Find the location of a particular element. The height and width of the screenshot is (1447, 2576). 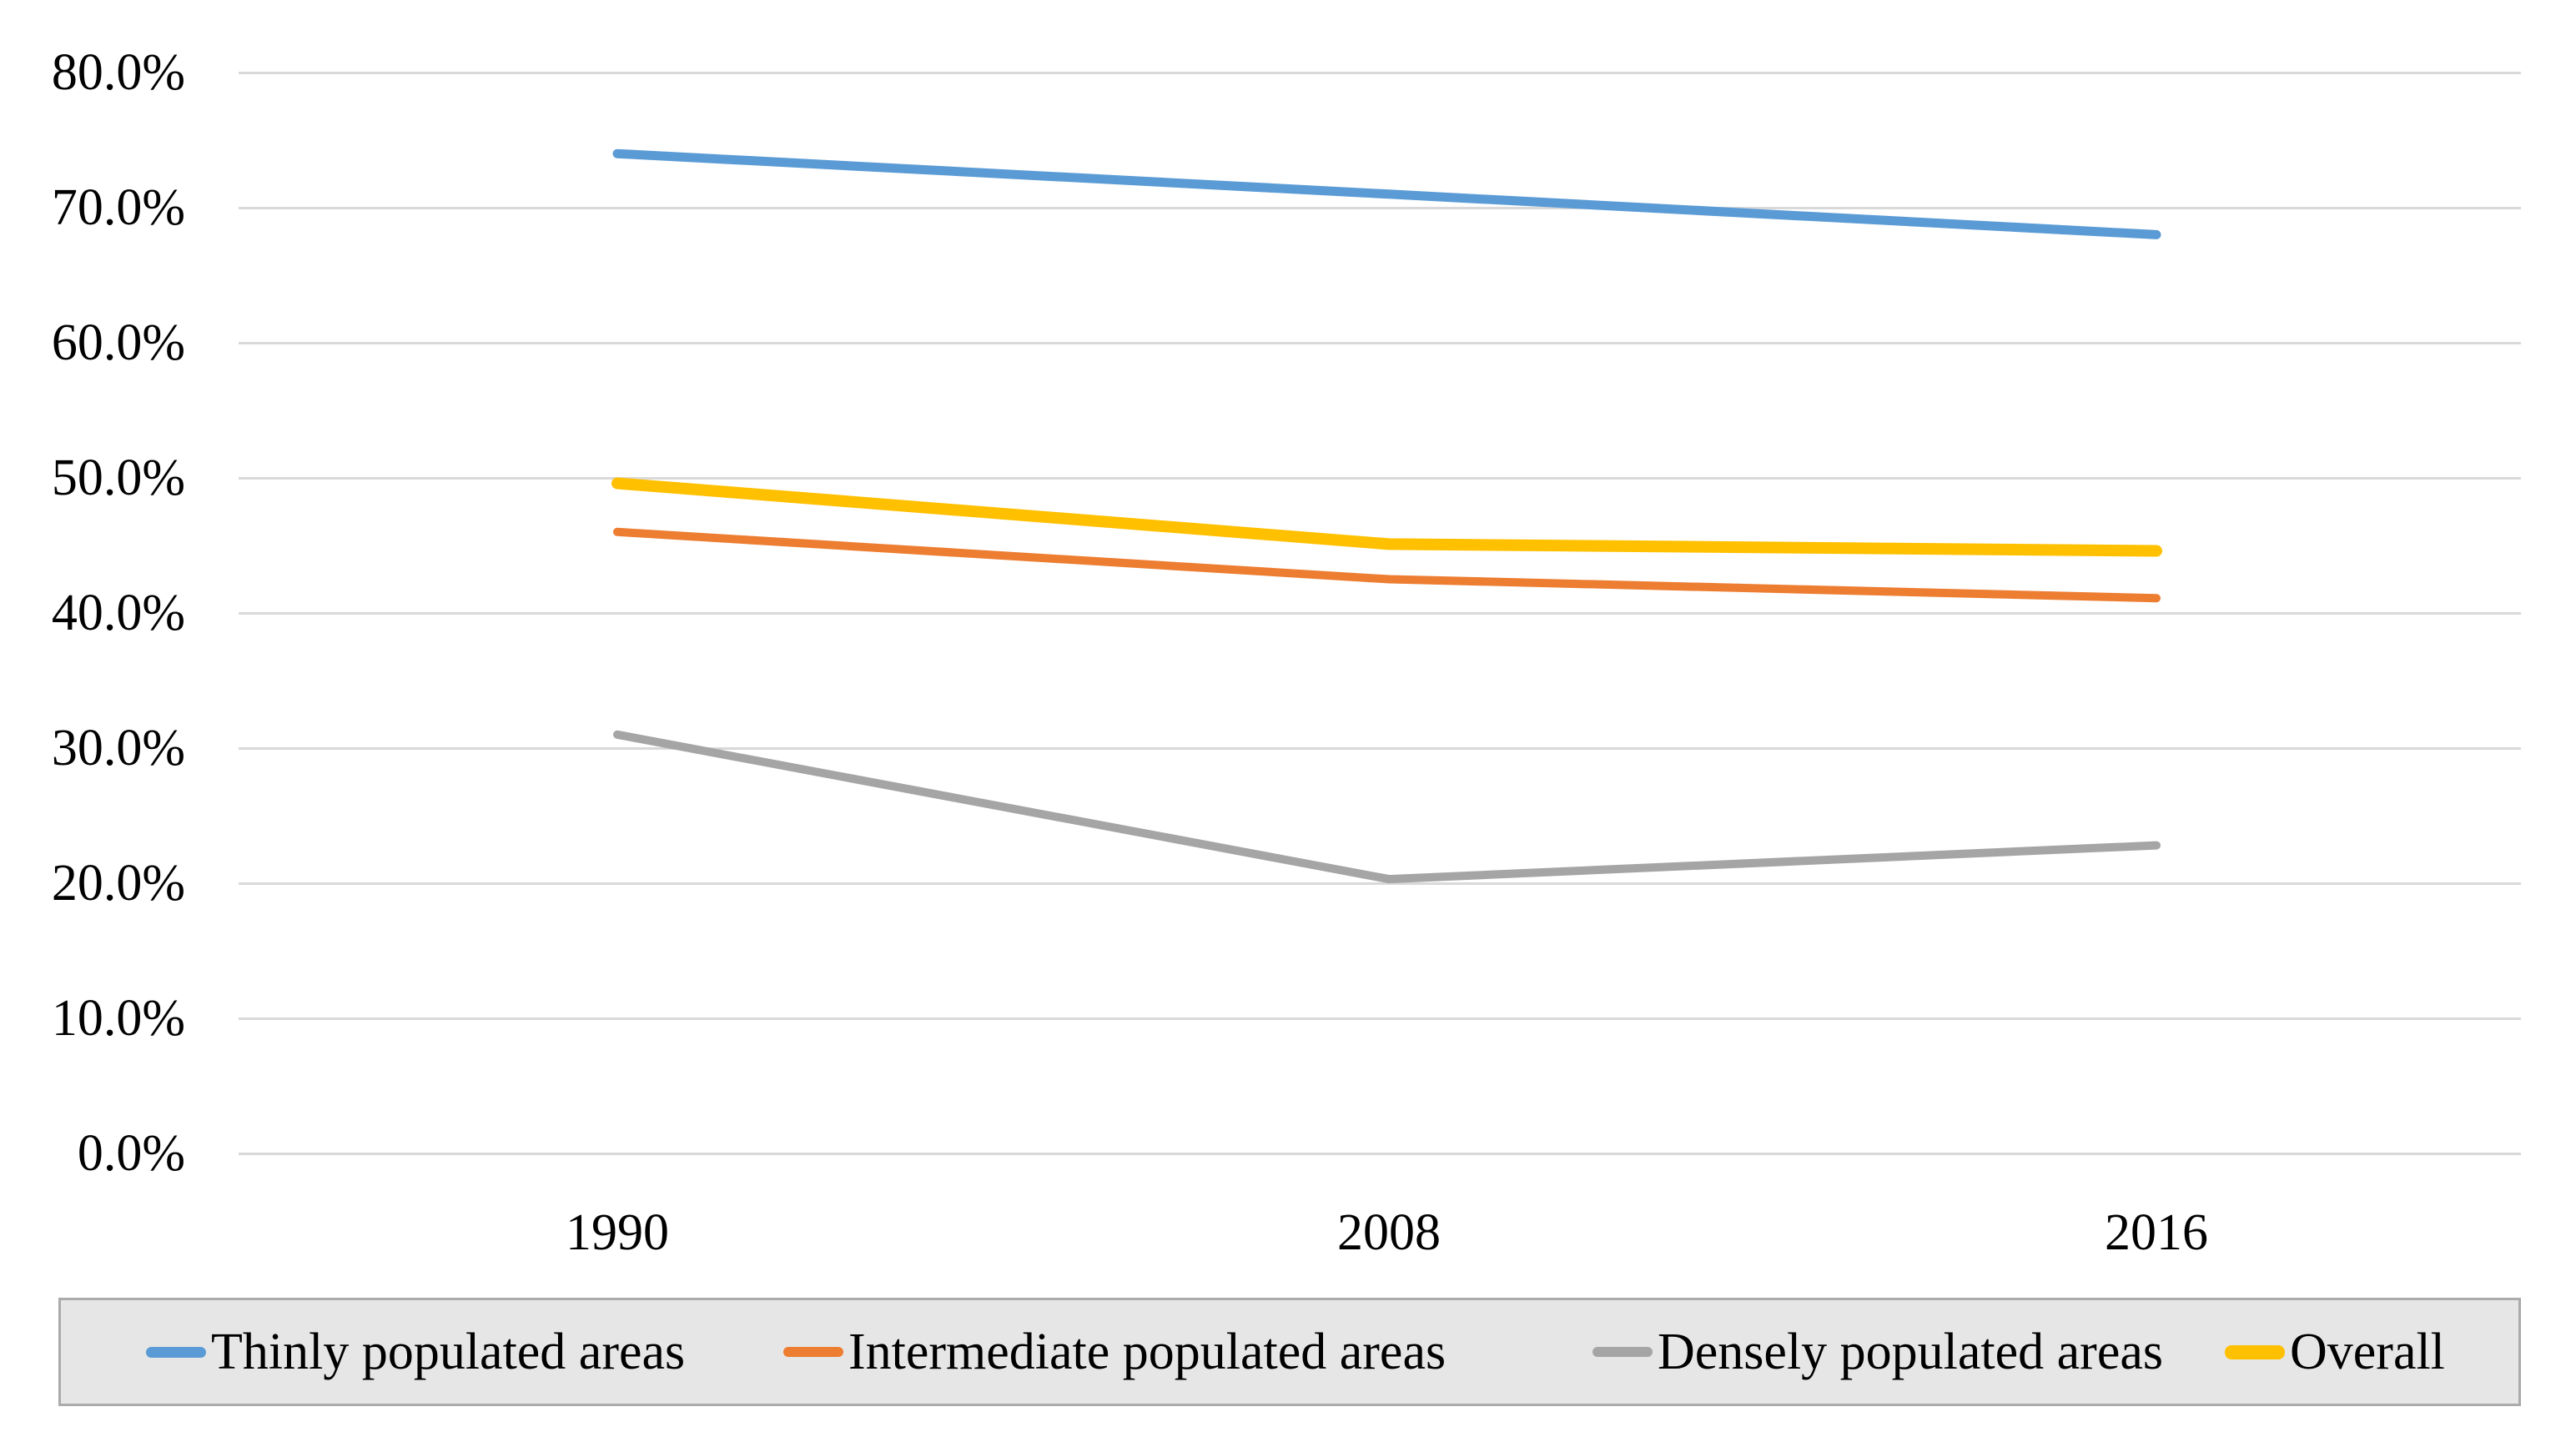

y-axis-tick-label: 60.0% is located at coordinates (118, 342).